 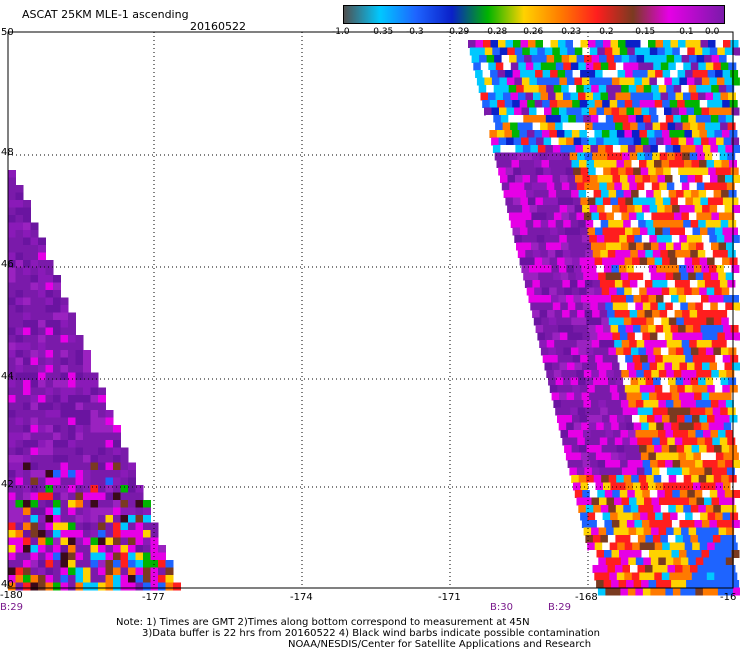 What do you see at coordinates (218, 26) in the screenshot?
I see `map-date: 20160522` at bounding box center [218, 26].